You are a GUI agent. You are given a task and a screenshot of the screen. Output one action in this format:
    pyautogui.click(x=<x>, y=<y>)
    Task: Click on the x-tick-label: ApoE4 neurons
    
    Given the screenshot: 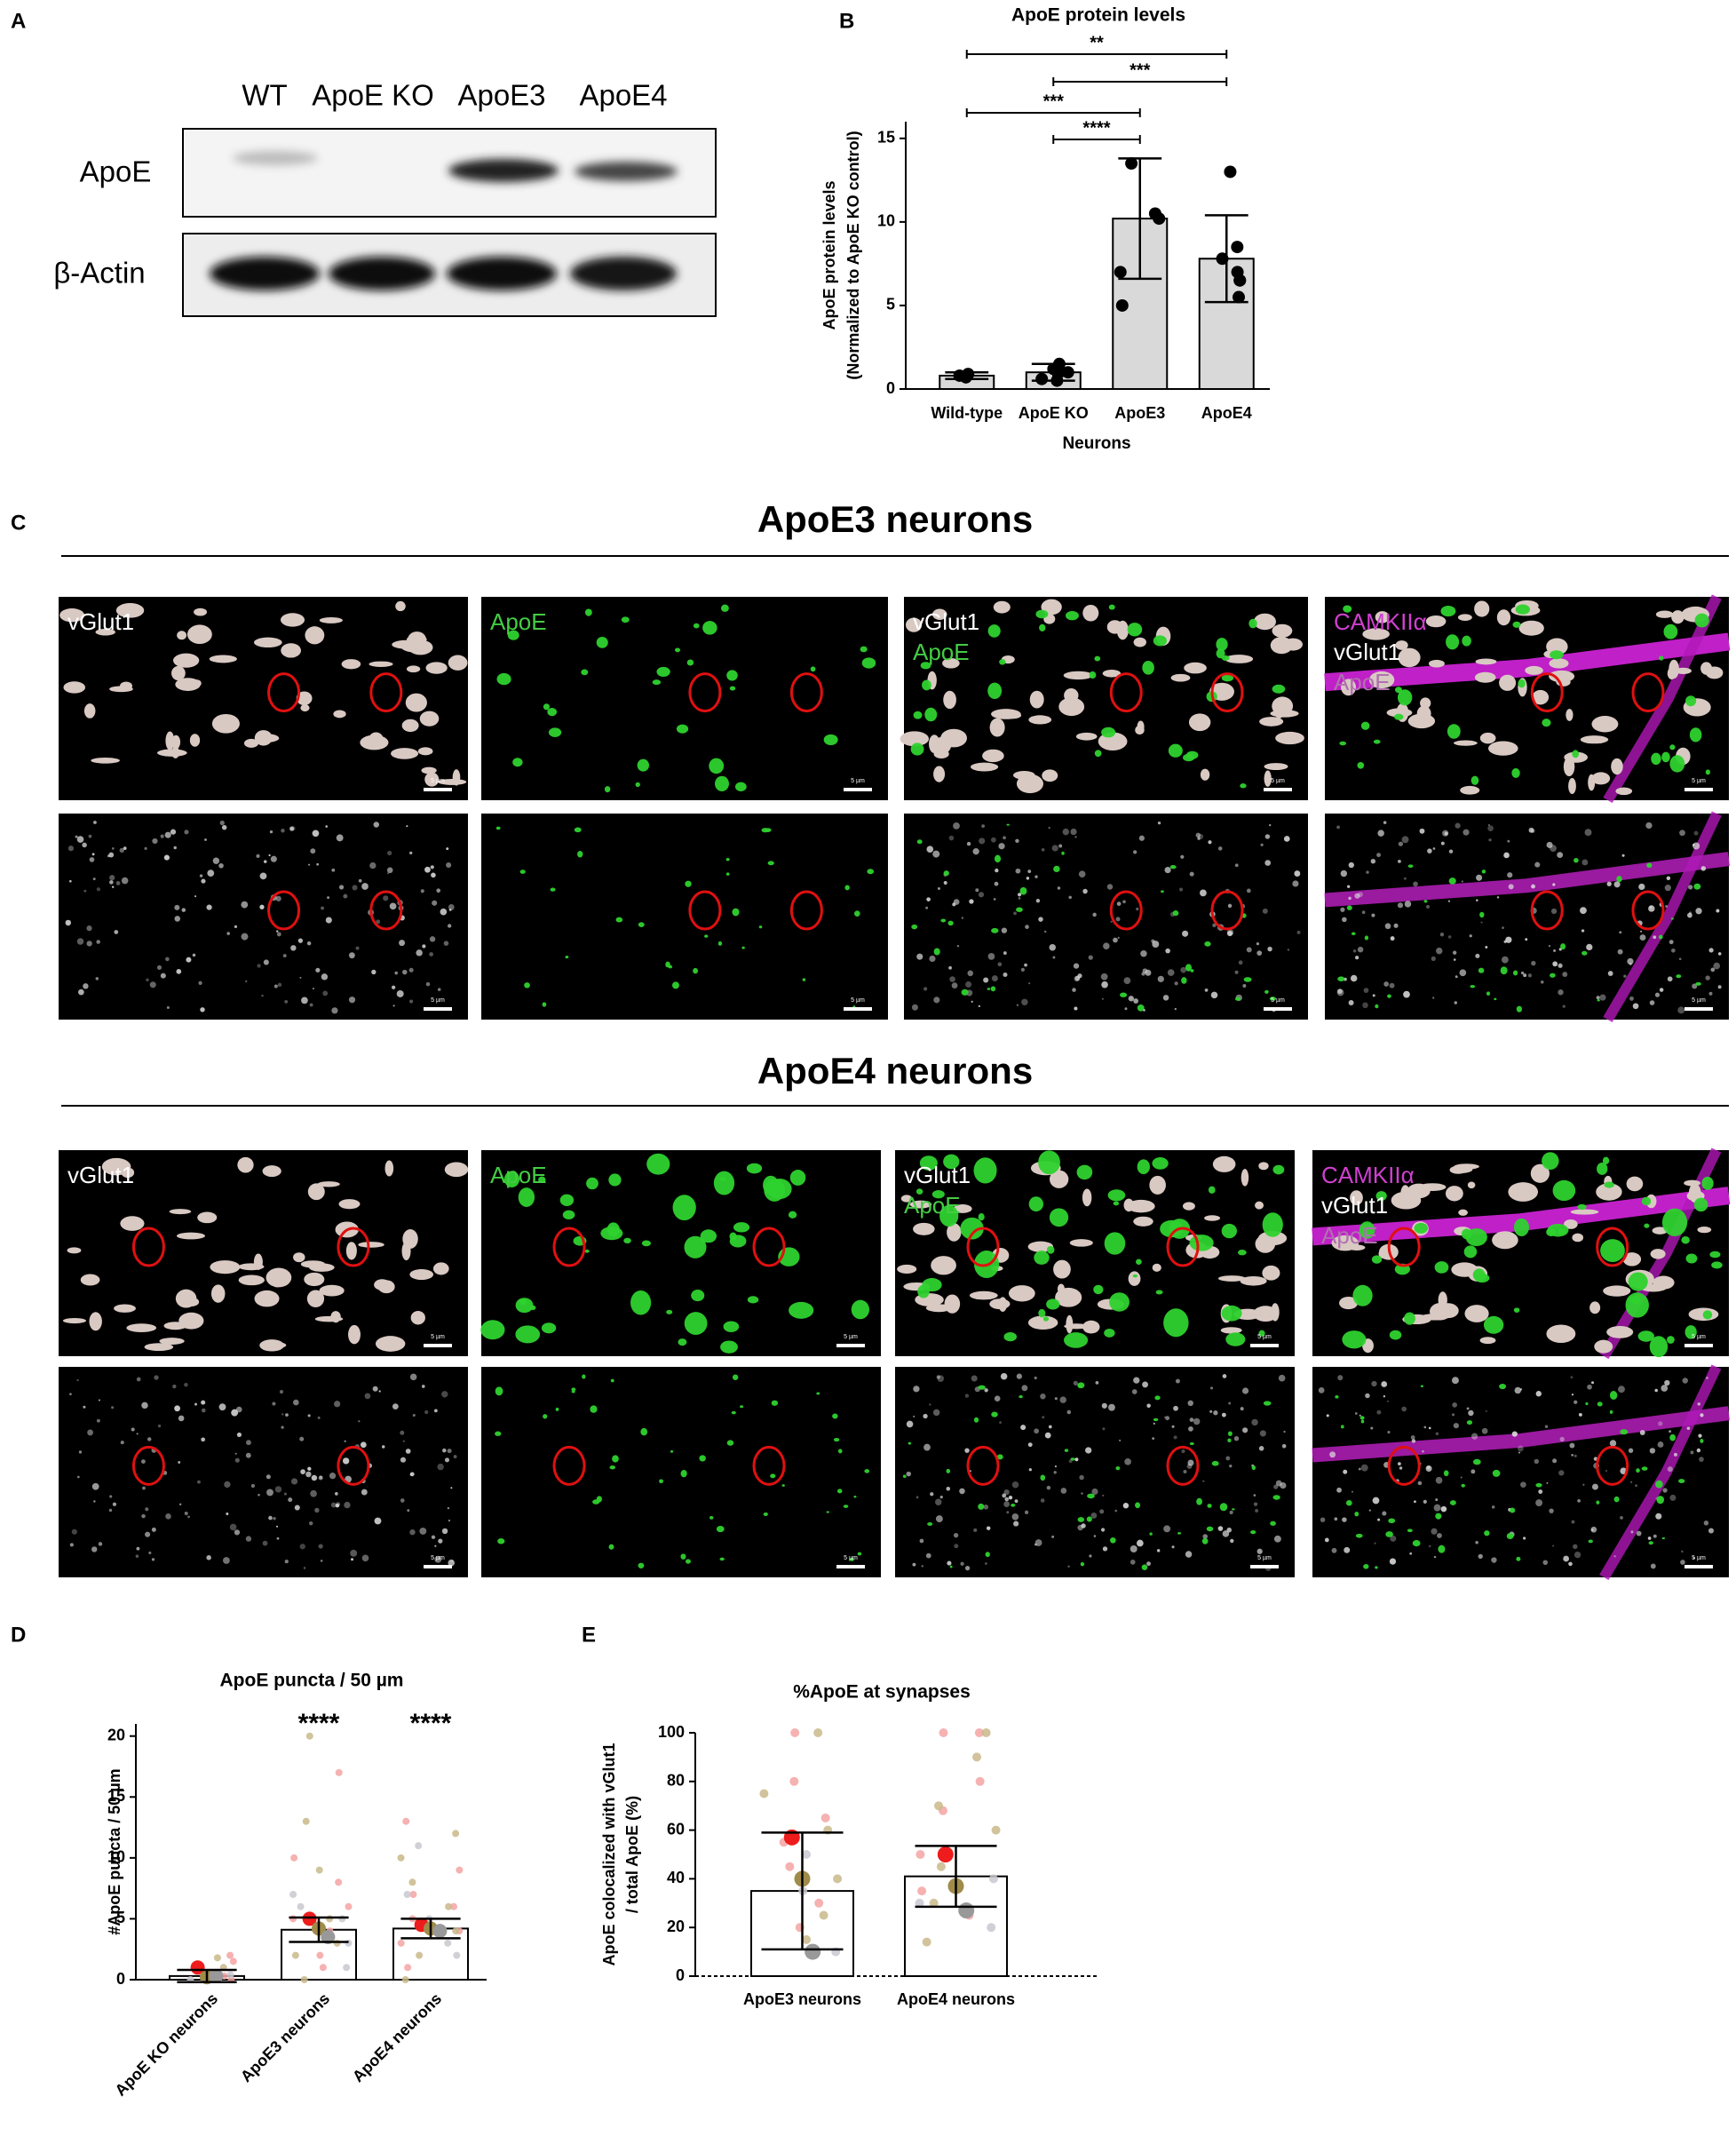 What is the action you would take?
    pyautogui.click(x=397, y=2037)
    